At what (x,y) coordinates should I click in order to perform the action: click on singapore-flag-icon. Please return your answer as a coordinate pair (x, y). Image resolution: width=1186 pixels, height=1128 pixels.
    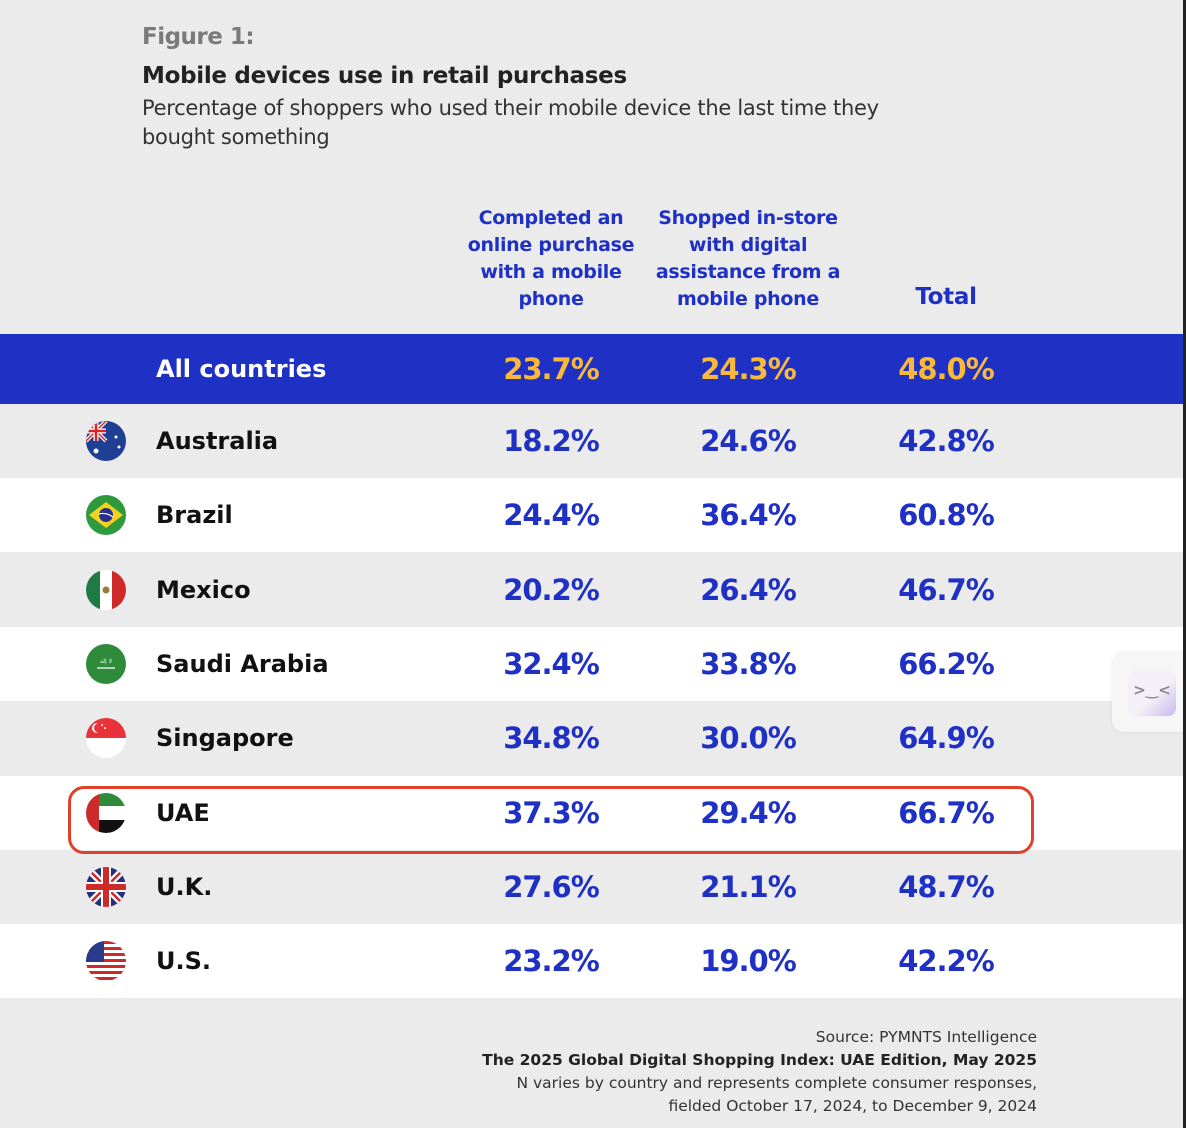
    Looking at the image, I should click on (106, 738).